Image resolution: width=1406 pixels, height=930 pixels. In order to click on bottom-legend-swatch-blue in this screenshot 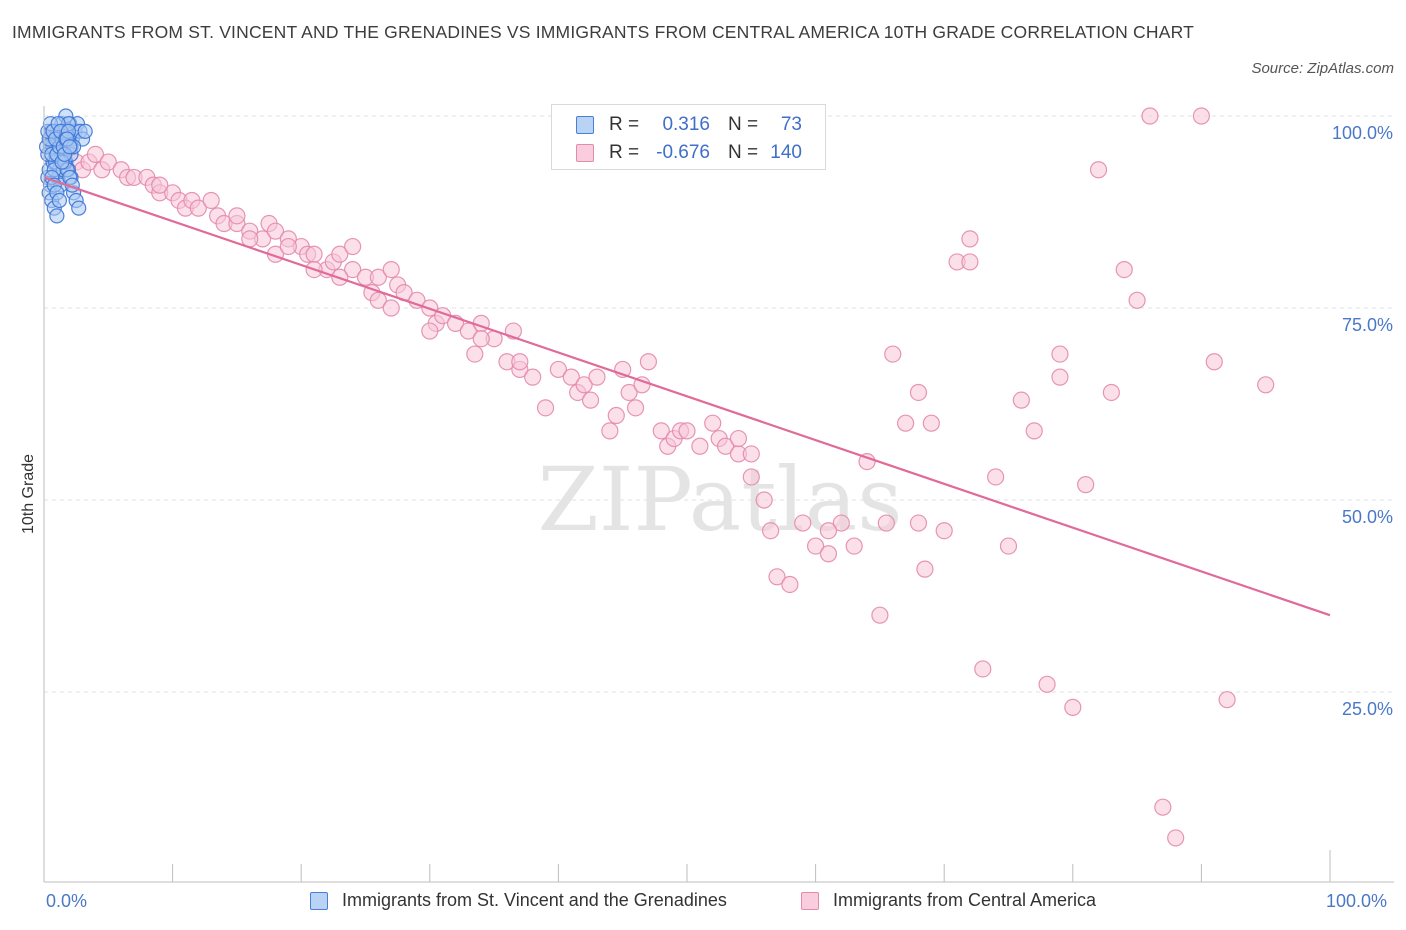, I will do `click(319, 901)`.